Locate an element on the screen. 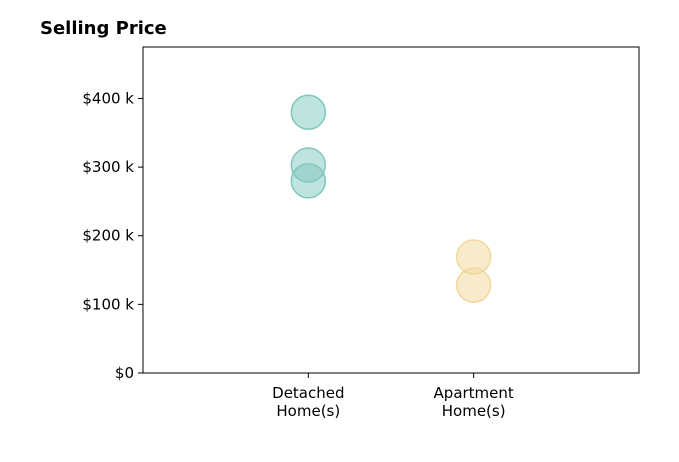  x-tick-label: Apartment Home(s) is located at coordinates (474, 402).